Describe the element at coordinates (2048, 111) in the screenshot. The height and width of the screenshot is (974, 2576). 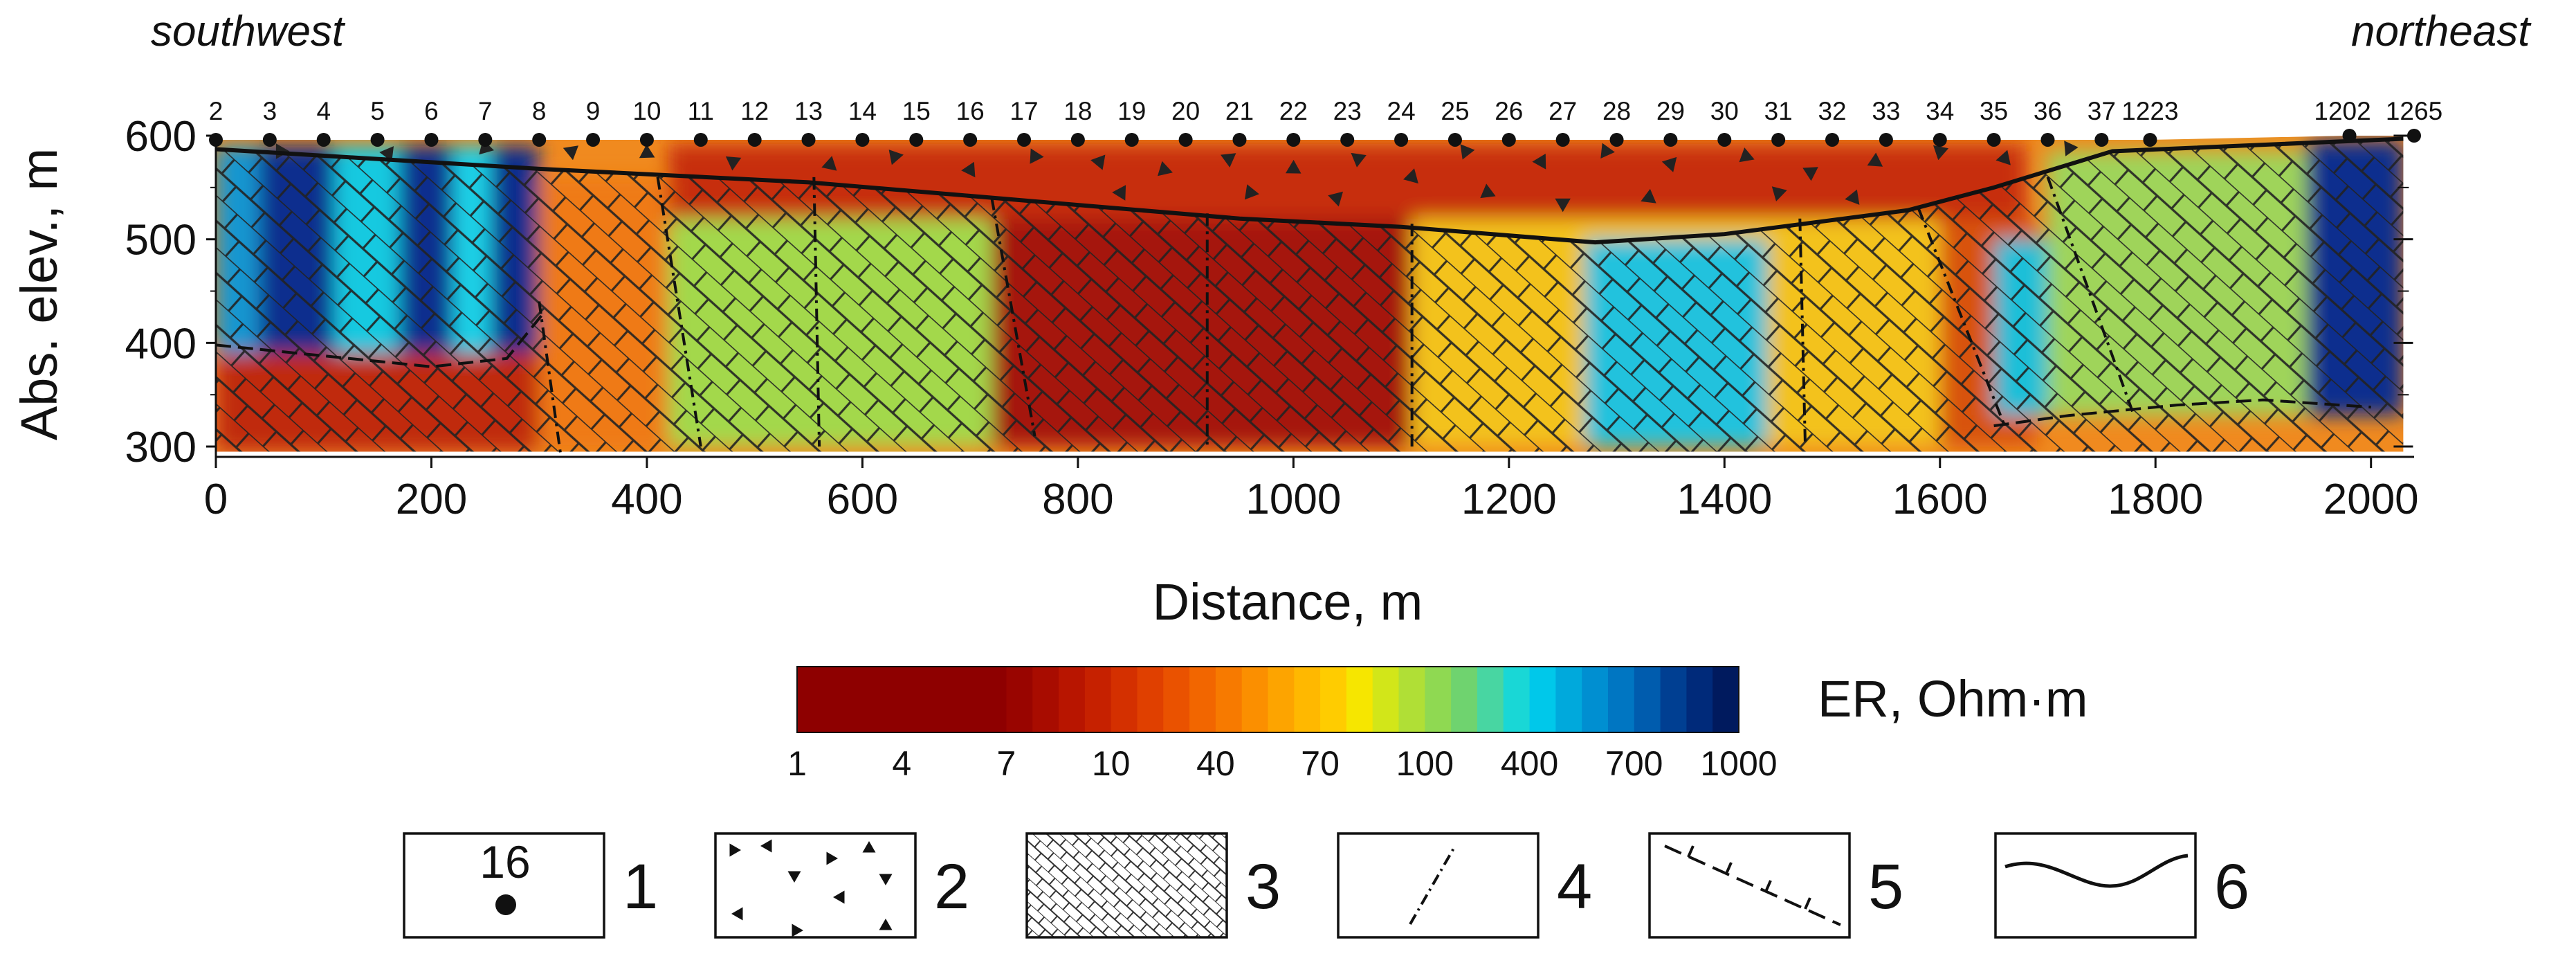
I see `electrode-label: 36` at that location.